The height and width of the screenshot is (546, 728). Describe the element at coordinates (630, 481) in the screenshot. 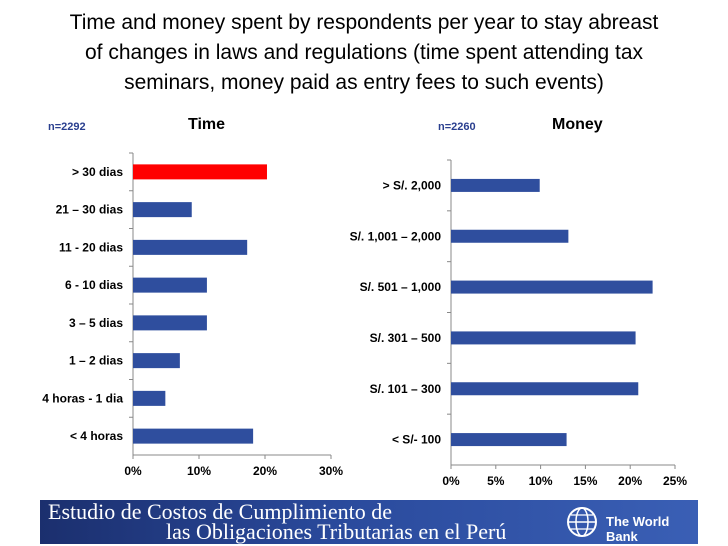

I see `money-x-tick-label: 20%` at that location.